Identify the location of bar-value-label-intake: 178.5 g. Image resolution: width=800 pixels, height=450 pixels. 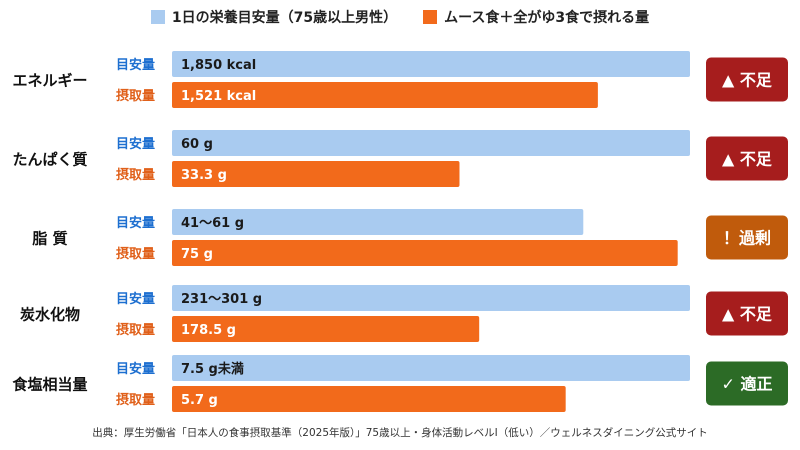
(208, 330).